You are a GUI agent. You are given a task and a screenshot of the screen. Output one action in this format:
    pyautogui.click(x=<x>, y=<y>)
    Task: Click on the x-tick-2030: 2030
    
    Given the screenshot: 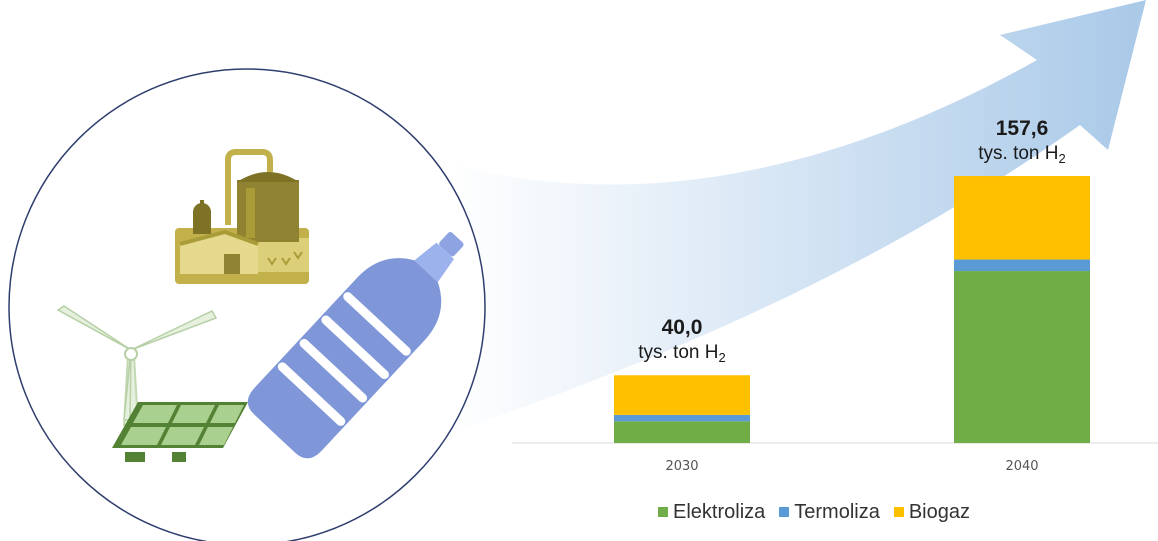 What is the action you would take?
    pyautogui.click(x=682, y=466)
    